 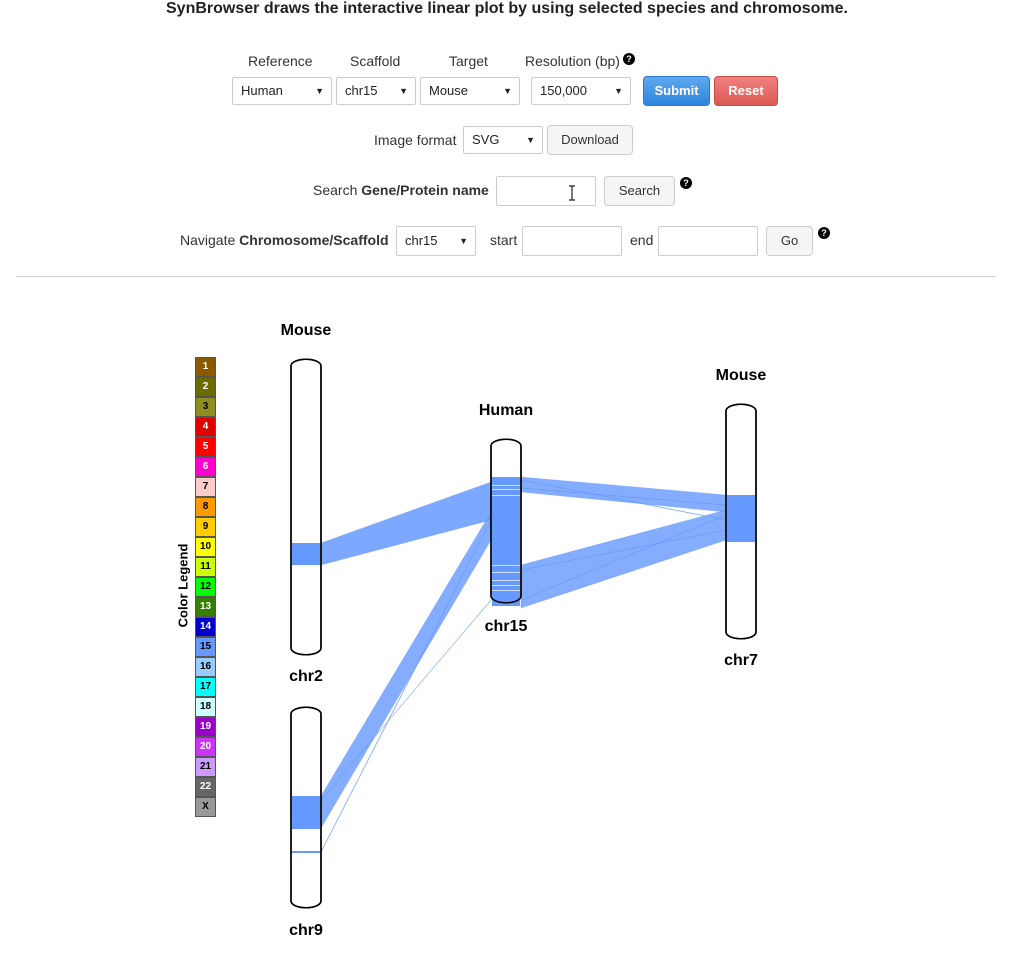 What do you see at coordinates (563, 90) in the screenshot?
I see `resolution-select-value: 150,000` at bounding box center [563, 90].